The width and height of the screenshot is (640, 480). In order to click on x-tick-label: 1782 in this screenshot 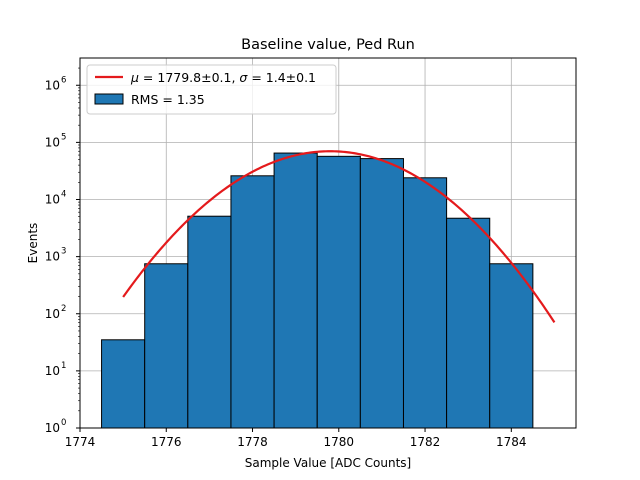, I will do `click(425, 442)`.